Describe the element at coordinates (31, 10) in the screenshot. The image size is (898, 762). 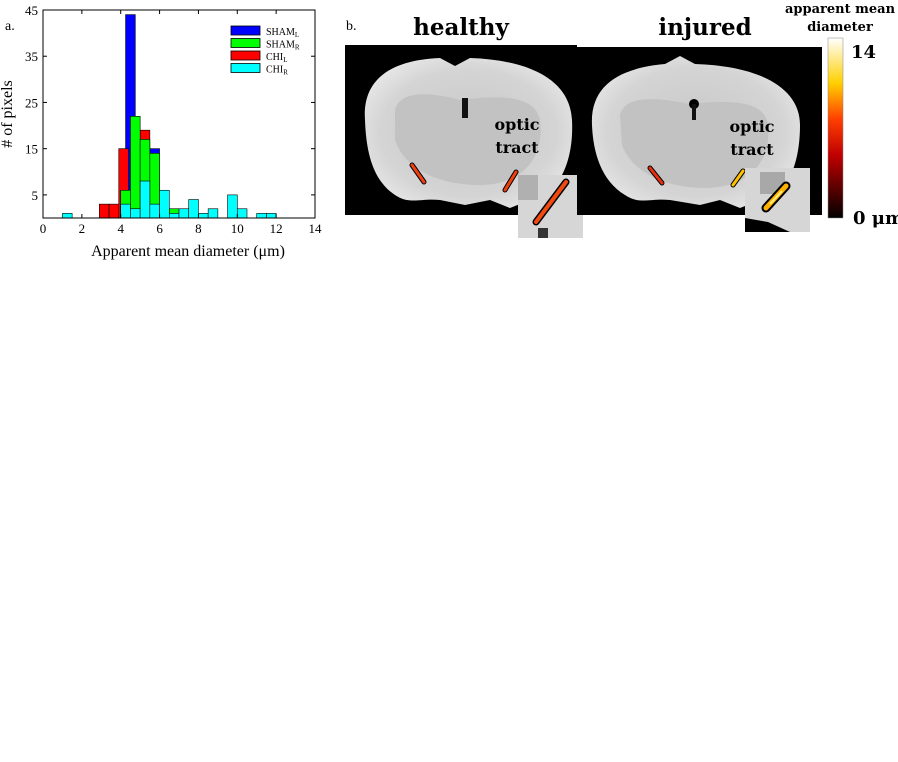
I see `y-tick-label: 45` at that location.